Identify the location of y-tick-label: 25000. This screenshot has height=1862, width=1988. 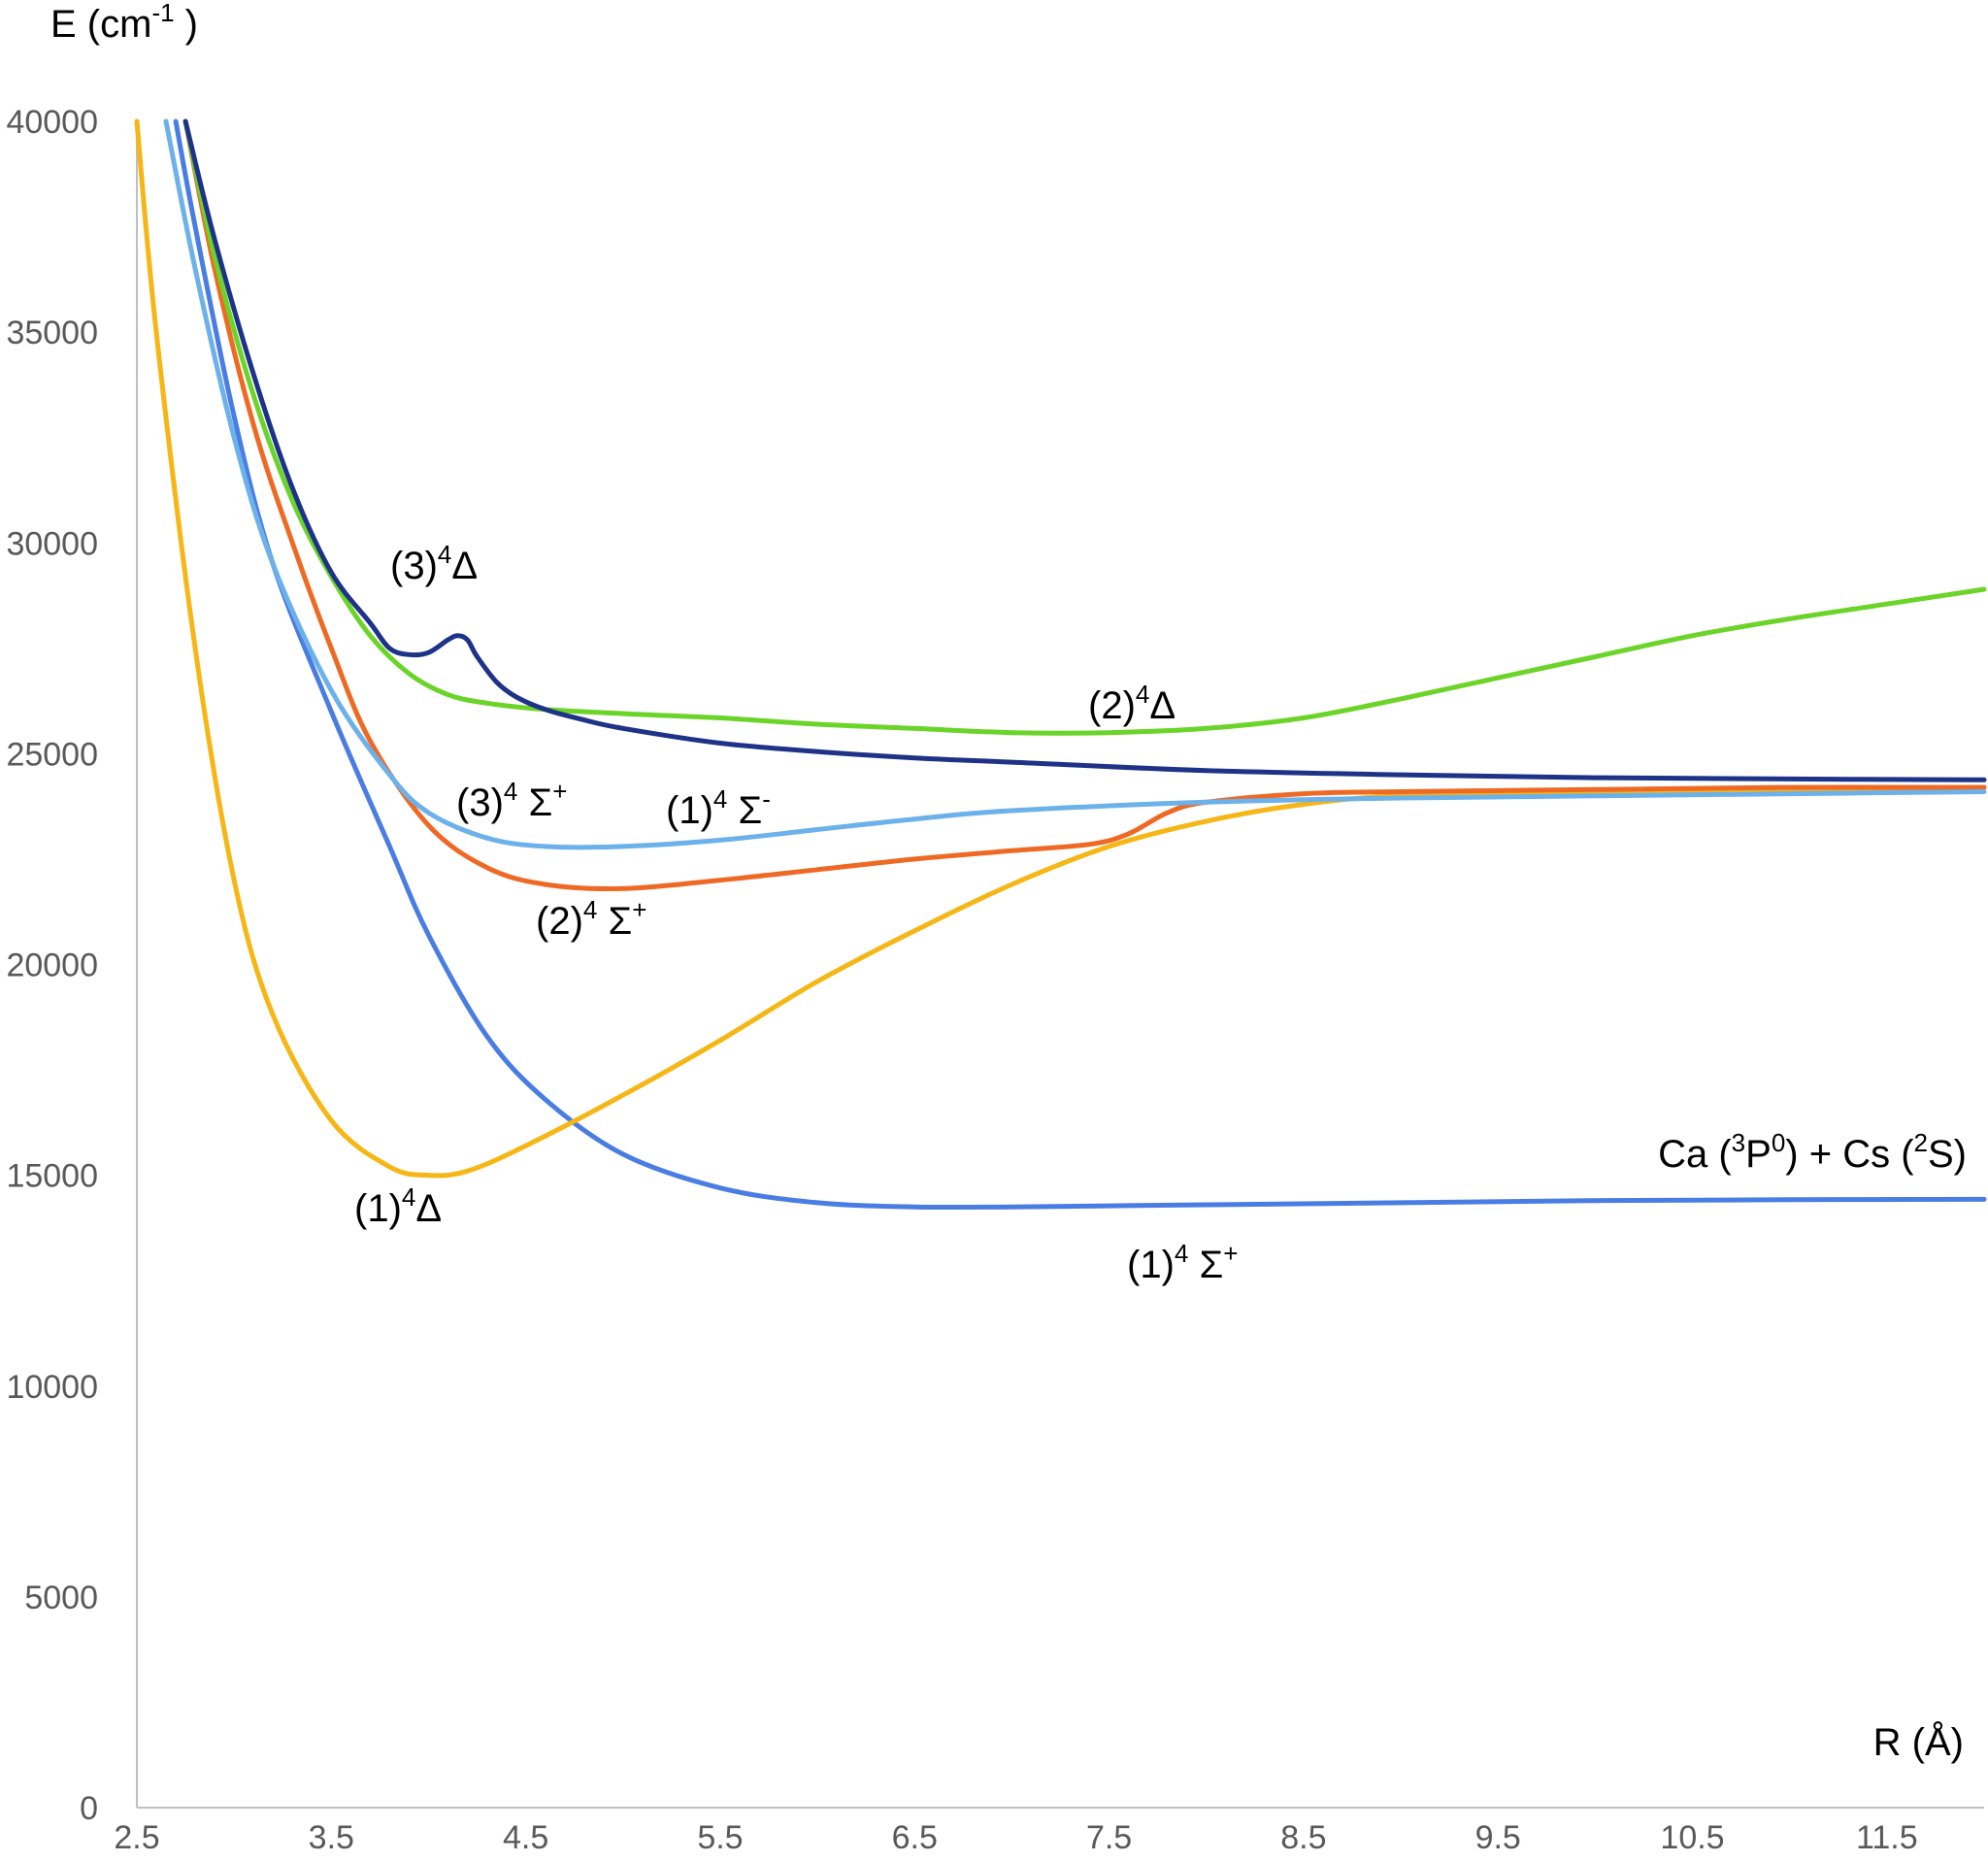
(52, 755).